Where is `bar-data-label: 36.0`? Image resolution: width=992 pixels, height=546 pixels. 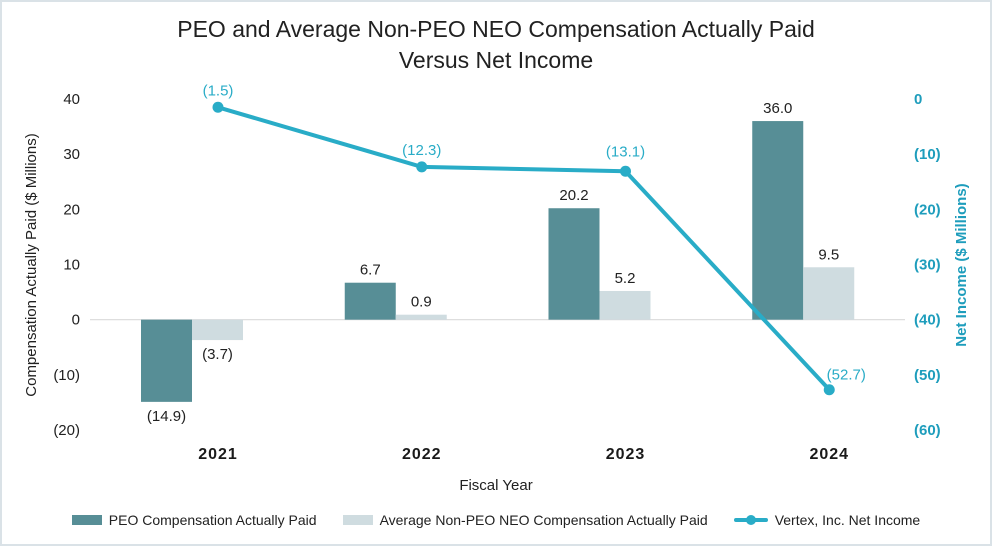 bar-data-label: 36.0 is located at coordinates (777, 108).